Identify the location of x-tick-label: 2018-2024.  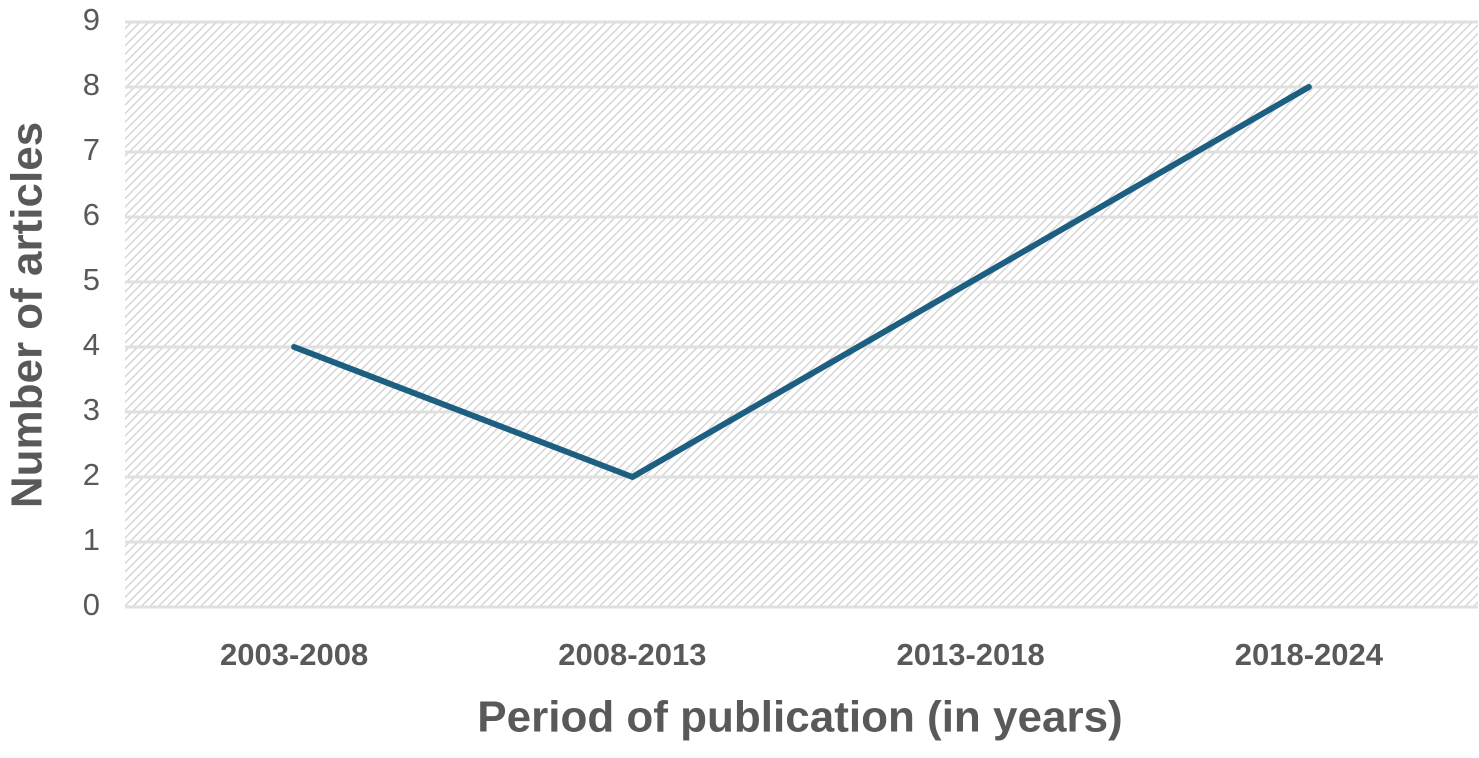
(1309, 654).